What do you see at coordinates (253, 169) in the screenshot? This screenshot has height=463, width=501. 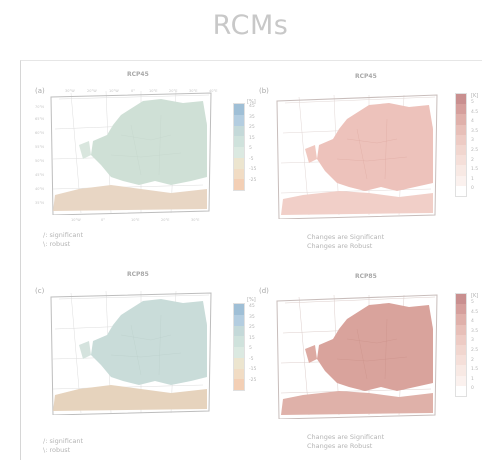 I see `colorbar-tick-label: -15` at bounding box center [253, 169].